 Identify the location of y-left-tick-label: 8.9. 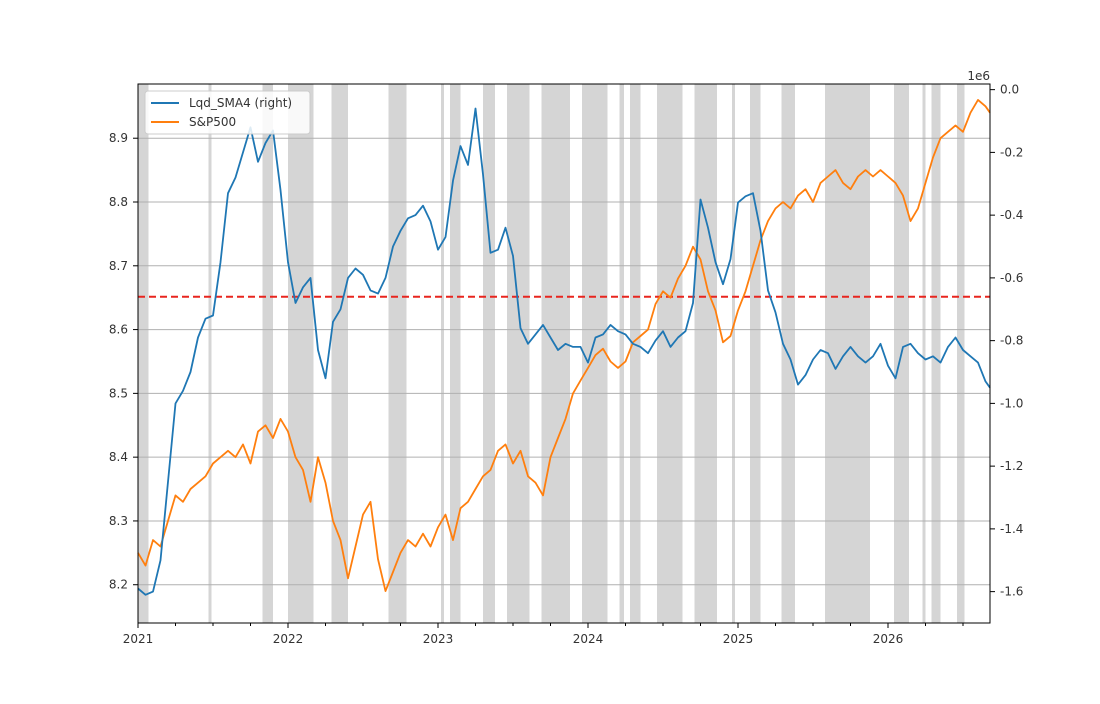
(118, 138).